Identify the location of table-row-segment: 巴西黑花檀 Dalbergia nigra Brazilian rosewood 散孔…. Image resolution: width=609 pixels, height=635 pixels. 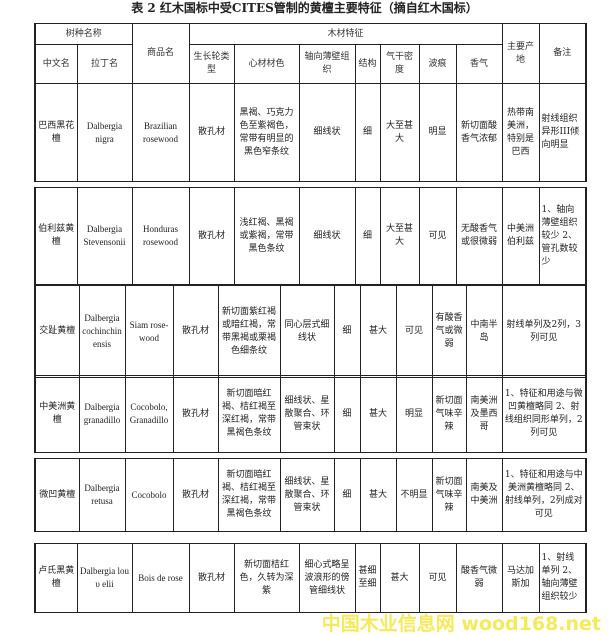
(310, 132).